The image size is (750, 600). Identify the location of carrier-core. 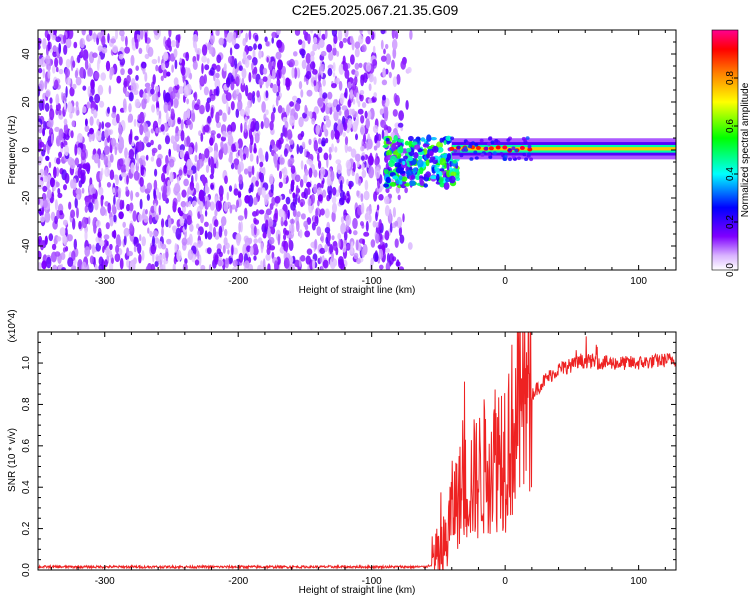
(563, 149).